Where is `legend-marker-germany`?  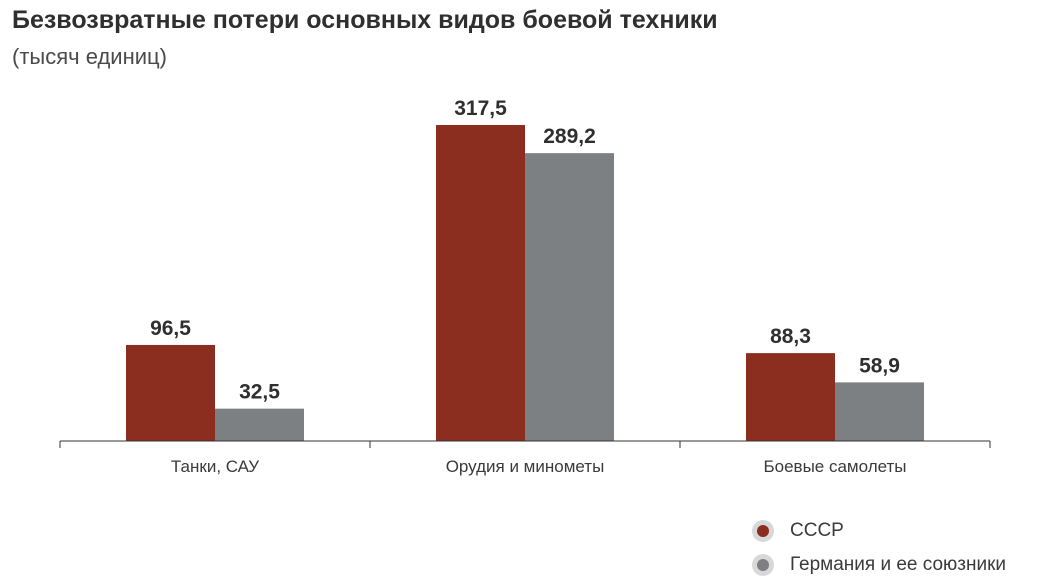 legend-marker-germany is located at coordinates (763, 565).